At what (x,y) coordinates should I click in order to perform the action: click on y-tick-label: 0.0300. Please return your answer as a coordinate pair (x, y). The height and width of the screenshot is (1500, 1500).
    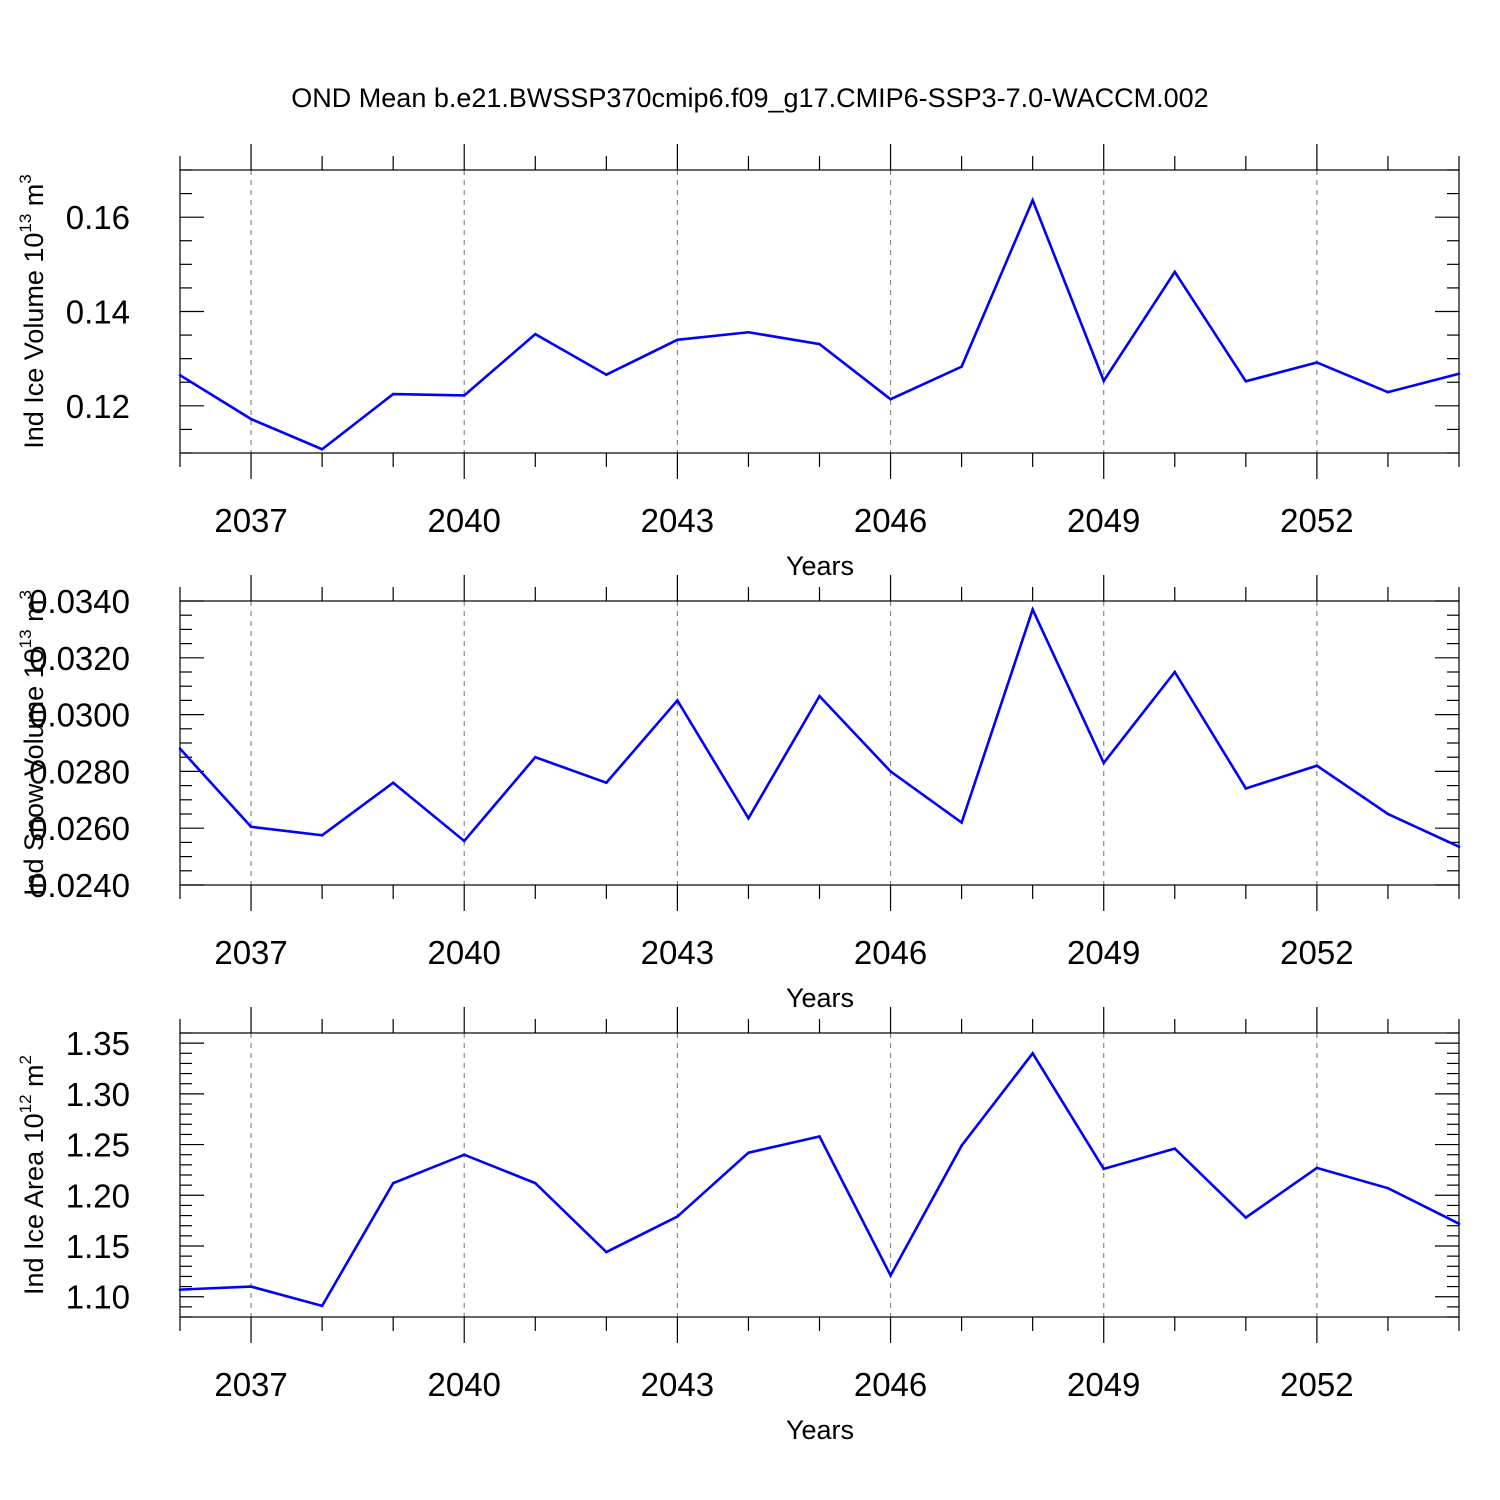
    Looking at the image, I should click on (79, 715).